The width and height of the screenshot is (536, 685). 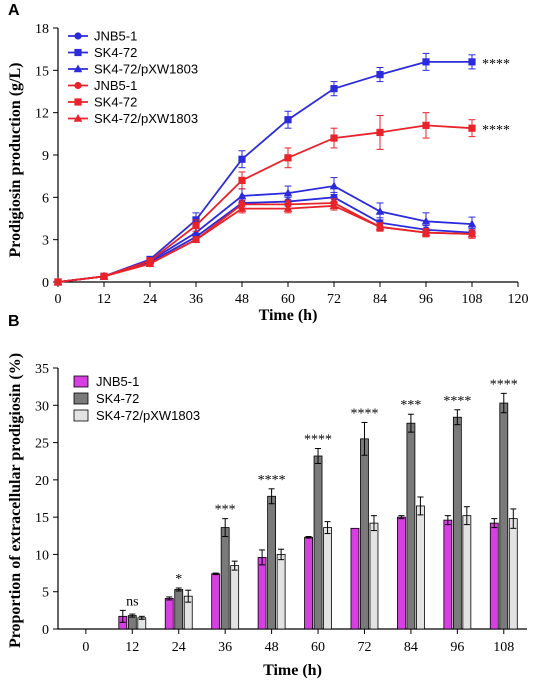 I want to click on x-tick-label: 96, so click(x=426, y=299).